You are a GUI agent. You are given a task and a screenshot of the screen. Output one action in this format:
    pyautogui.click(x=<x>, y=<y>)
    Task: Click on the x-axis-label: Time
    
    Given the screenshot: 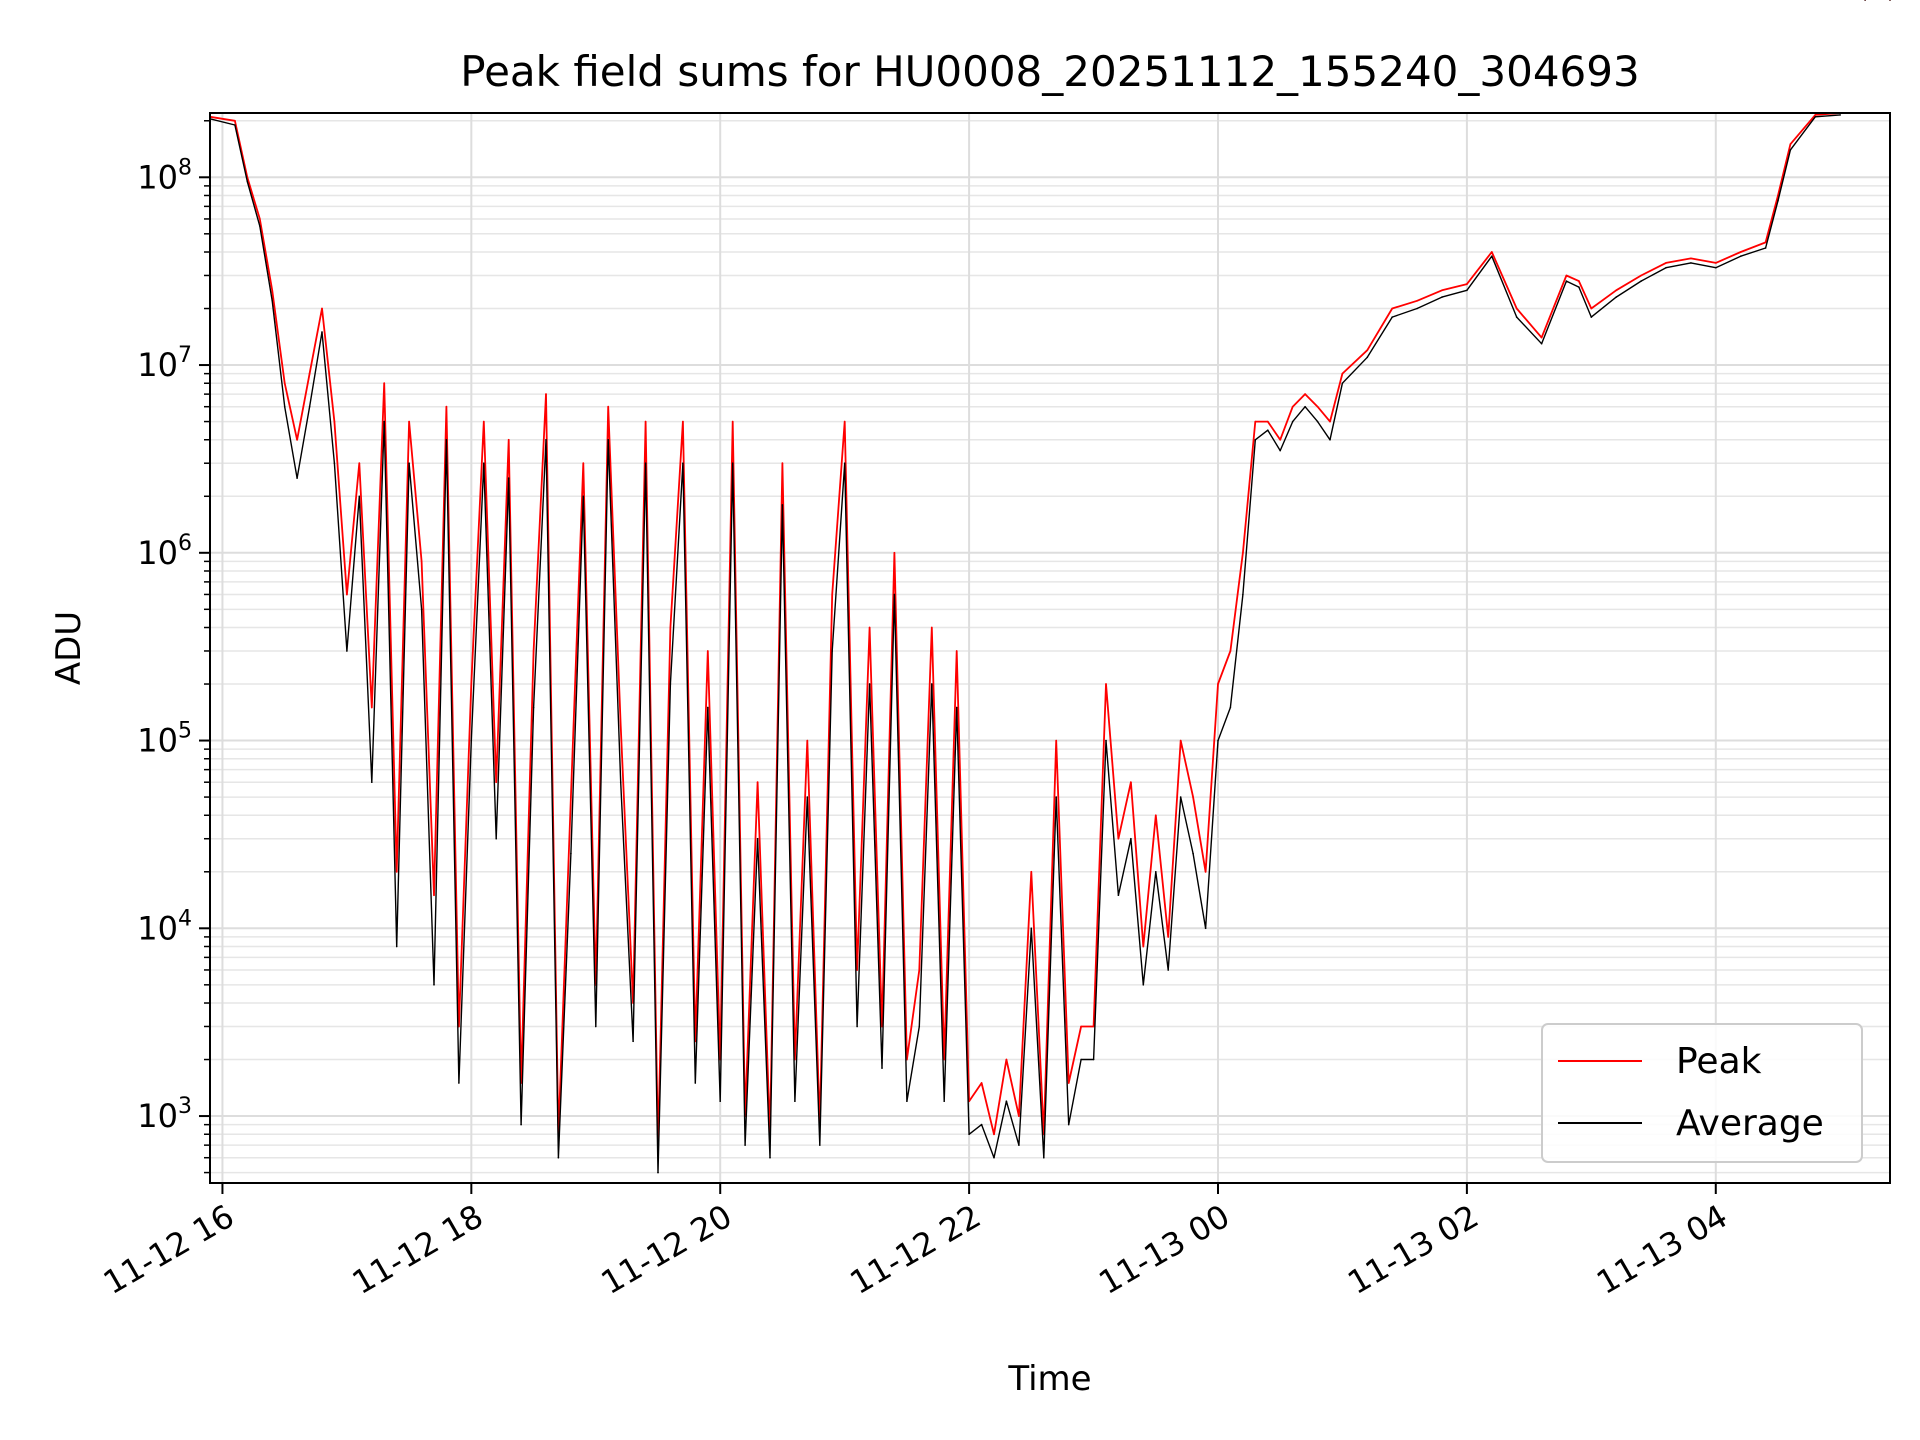 What is the action you would take?
    pyautogui.click(x=1049, y=1379)
    